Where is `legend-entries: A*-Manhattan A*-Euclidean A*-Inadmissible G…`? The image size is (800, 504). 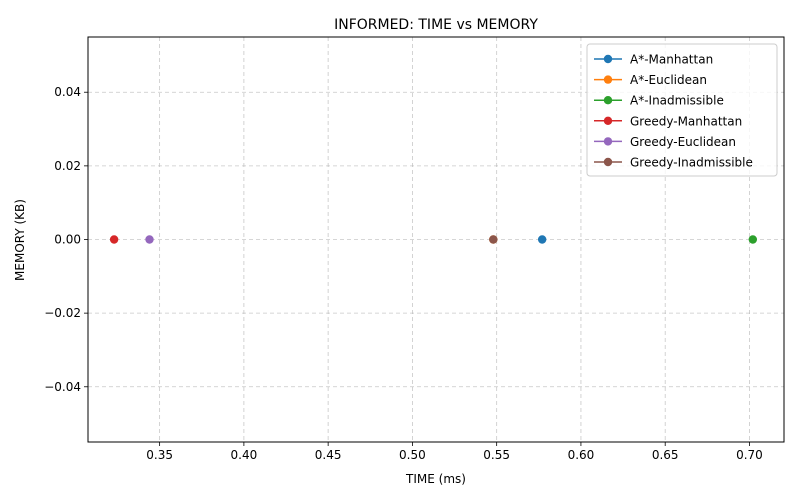
legend-entries: A*-Manhattan A*-Euclidean A*-Inadmissible G… is located at coordinates (673, 111).